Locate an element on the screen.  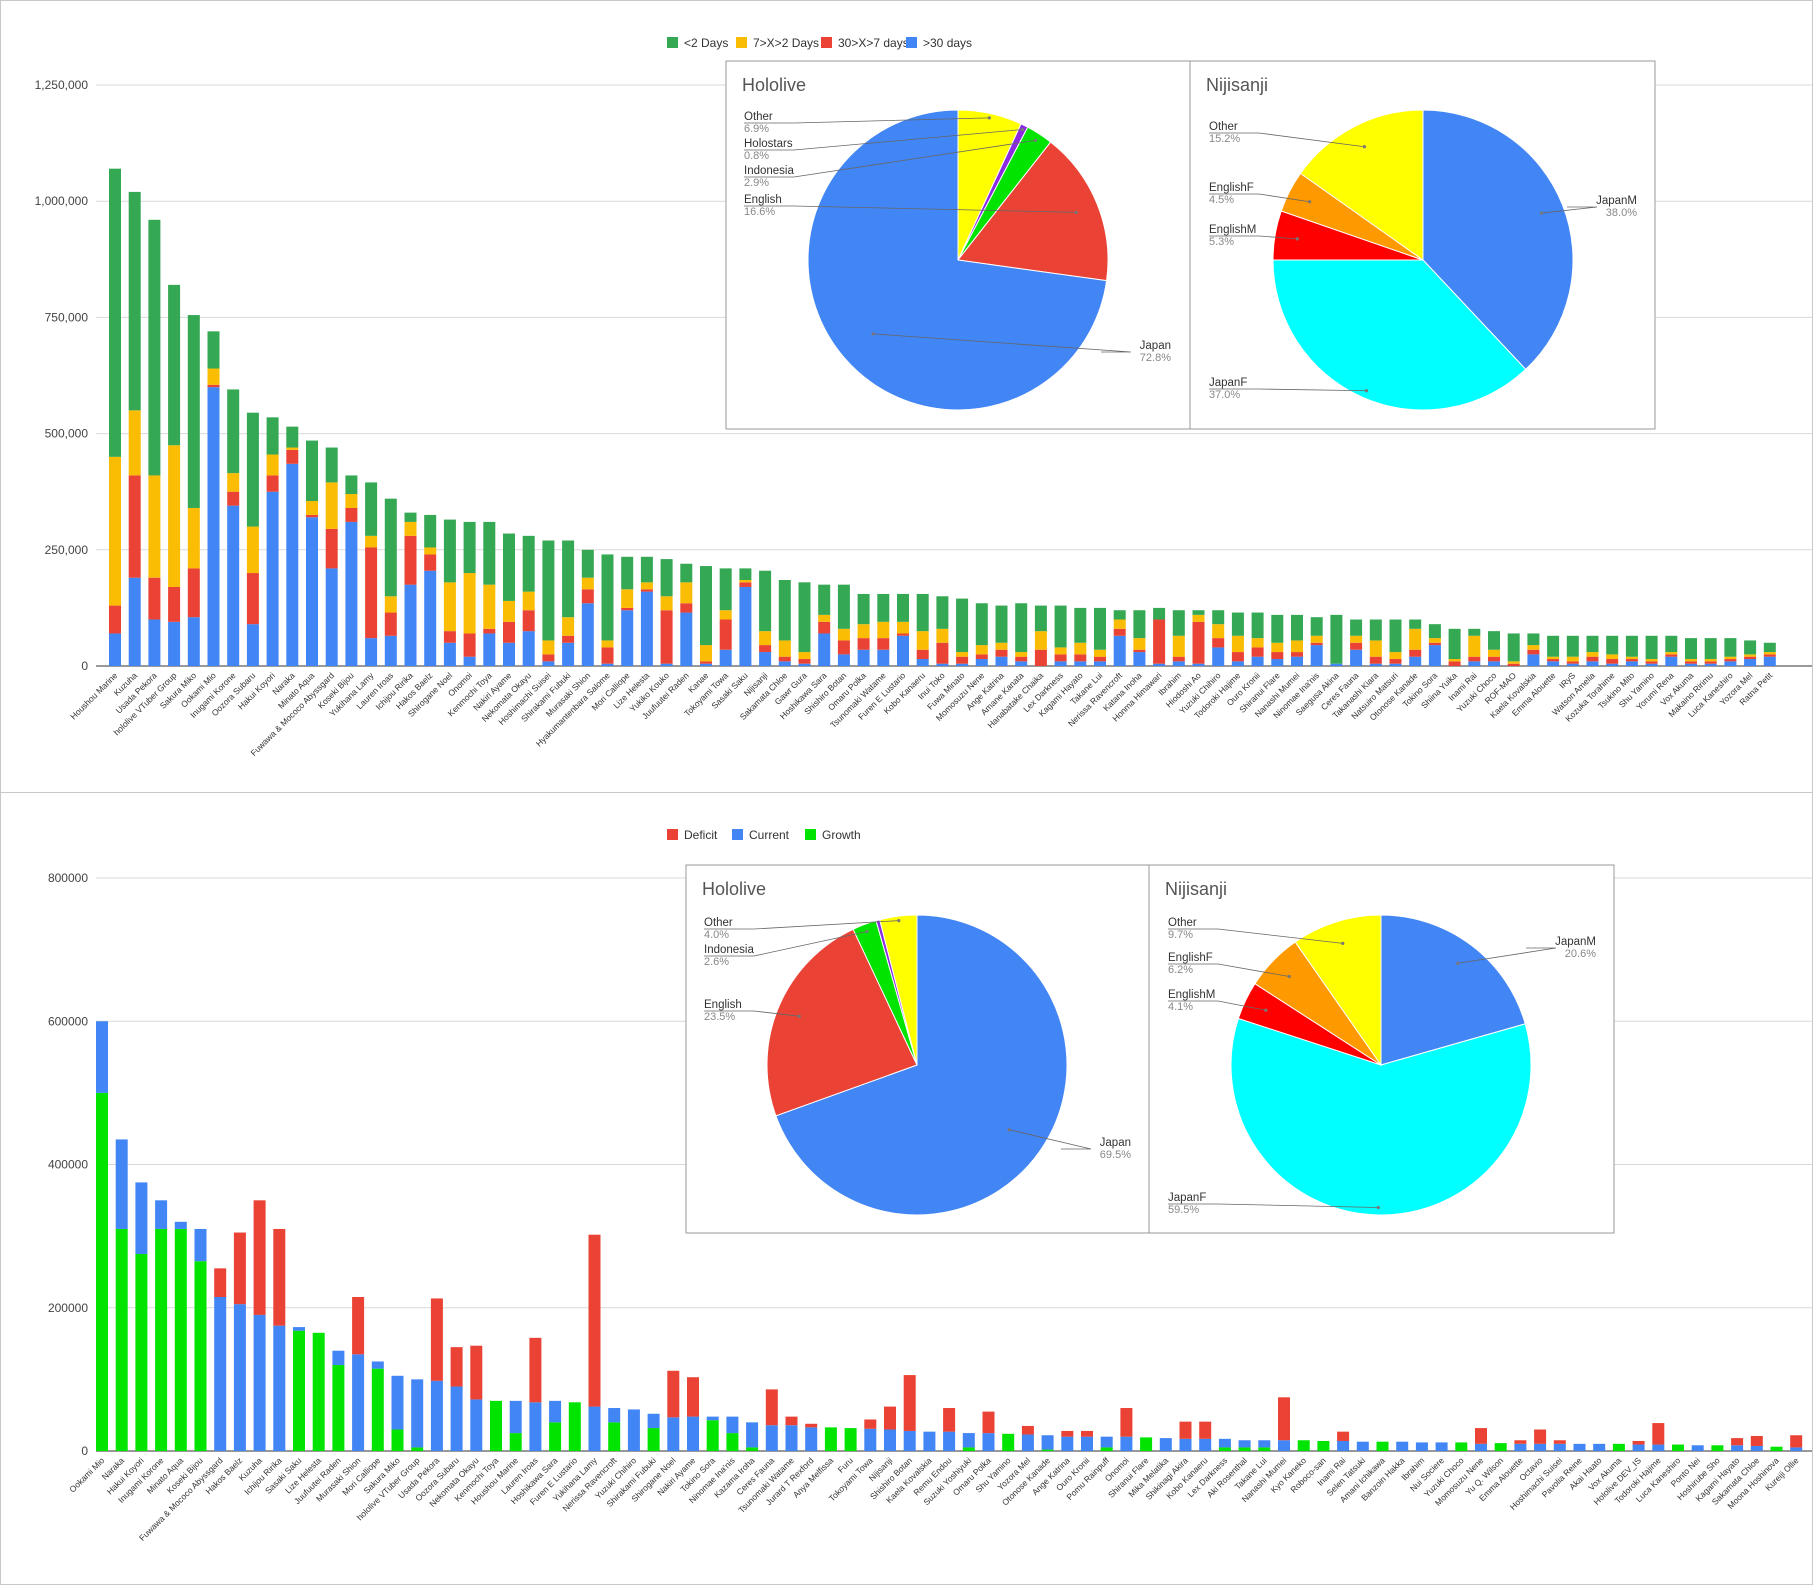
x-tick-label: Houshou Marine is located at coordinates (93, 695).